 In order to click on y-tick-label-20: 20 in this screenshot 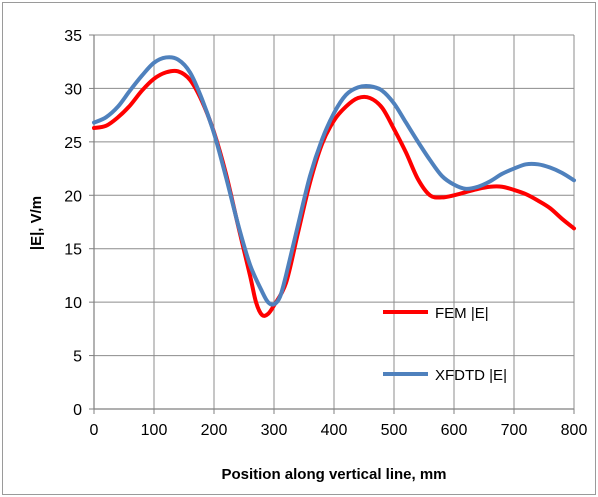, I will do `click(73, 196)`.